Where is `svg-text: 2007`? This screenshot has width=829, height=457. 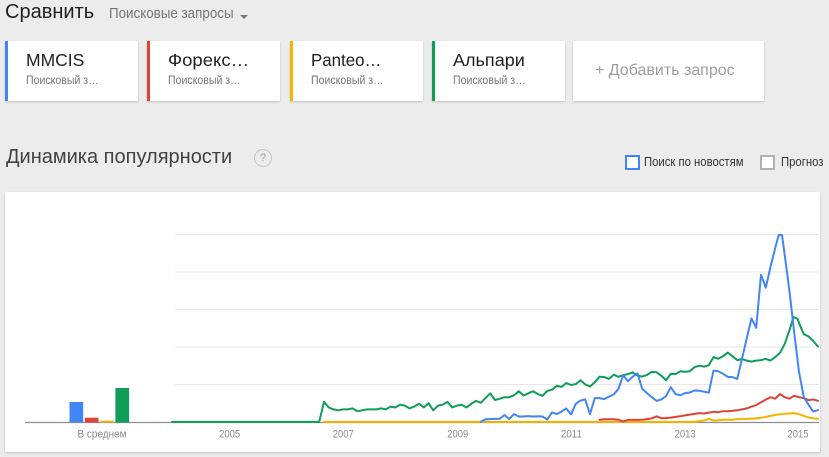 svg-text: 2007 is located at coordinates (343, 435).